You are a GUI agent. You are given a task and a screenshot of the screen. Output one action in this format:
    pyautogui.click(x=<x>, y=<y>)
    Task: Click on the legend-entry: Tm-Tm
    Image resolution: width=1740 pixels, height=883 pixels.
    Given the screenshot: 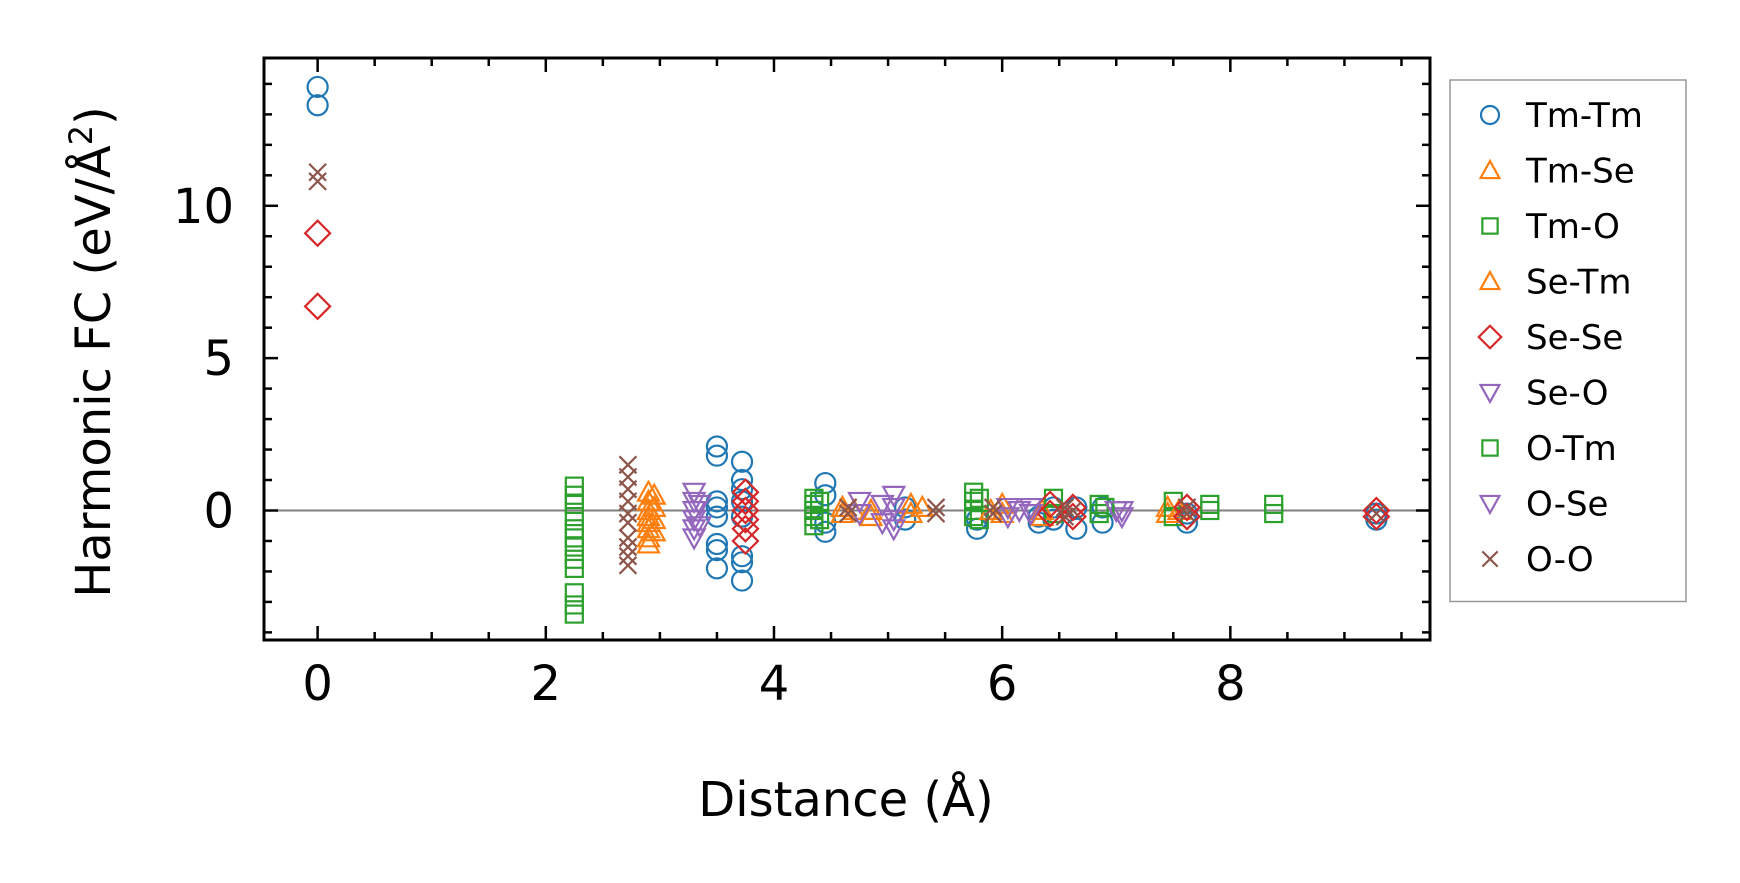 What is the action you would take?
    pyautogui.click(x=1561, y=116)
    